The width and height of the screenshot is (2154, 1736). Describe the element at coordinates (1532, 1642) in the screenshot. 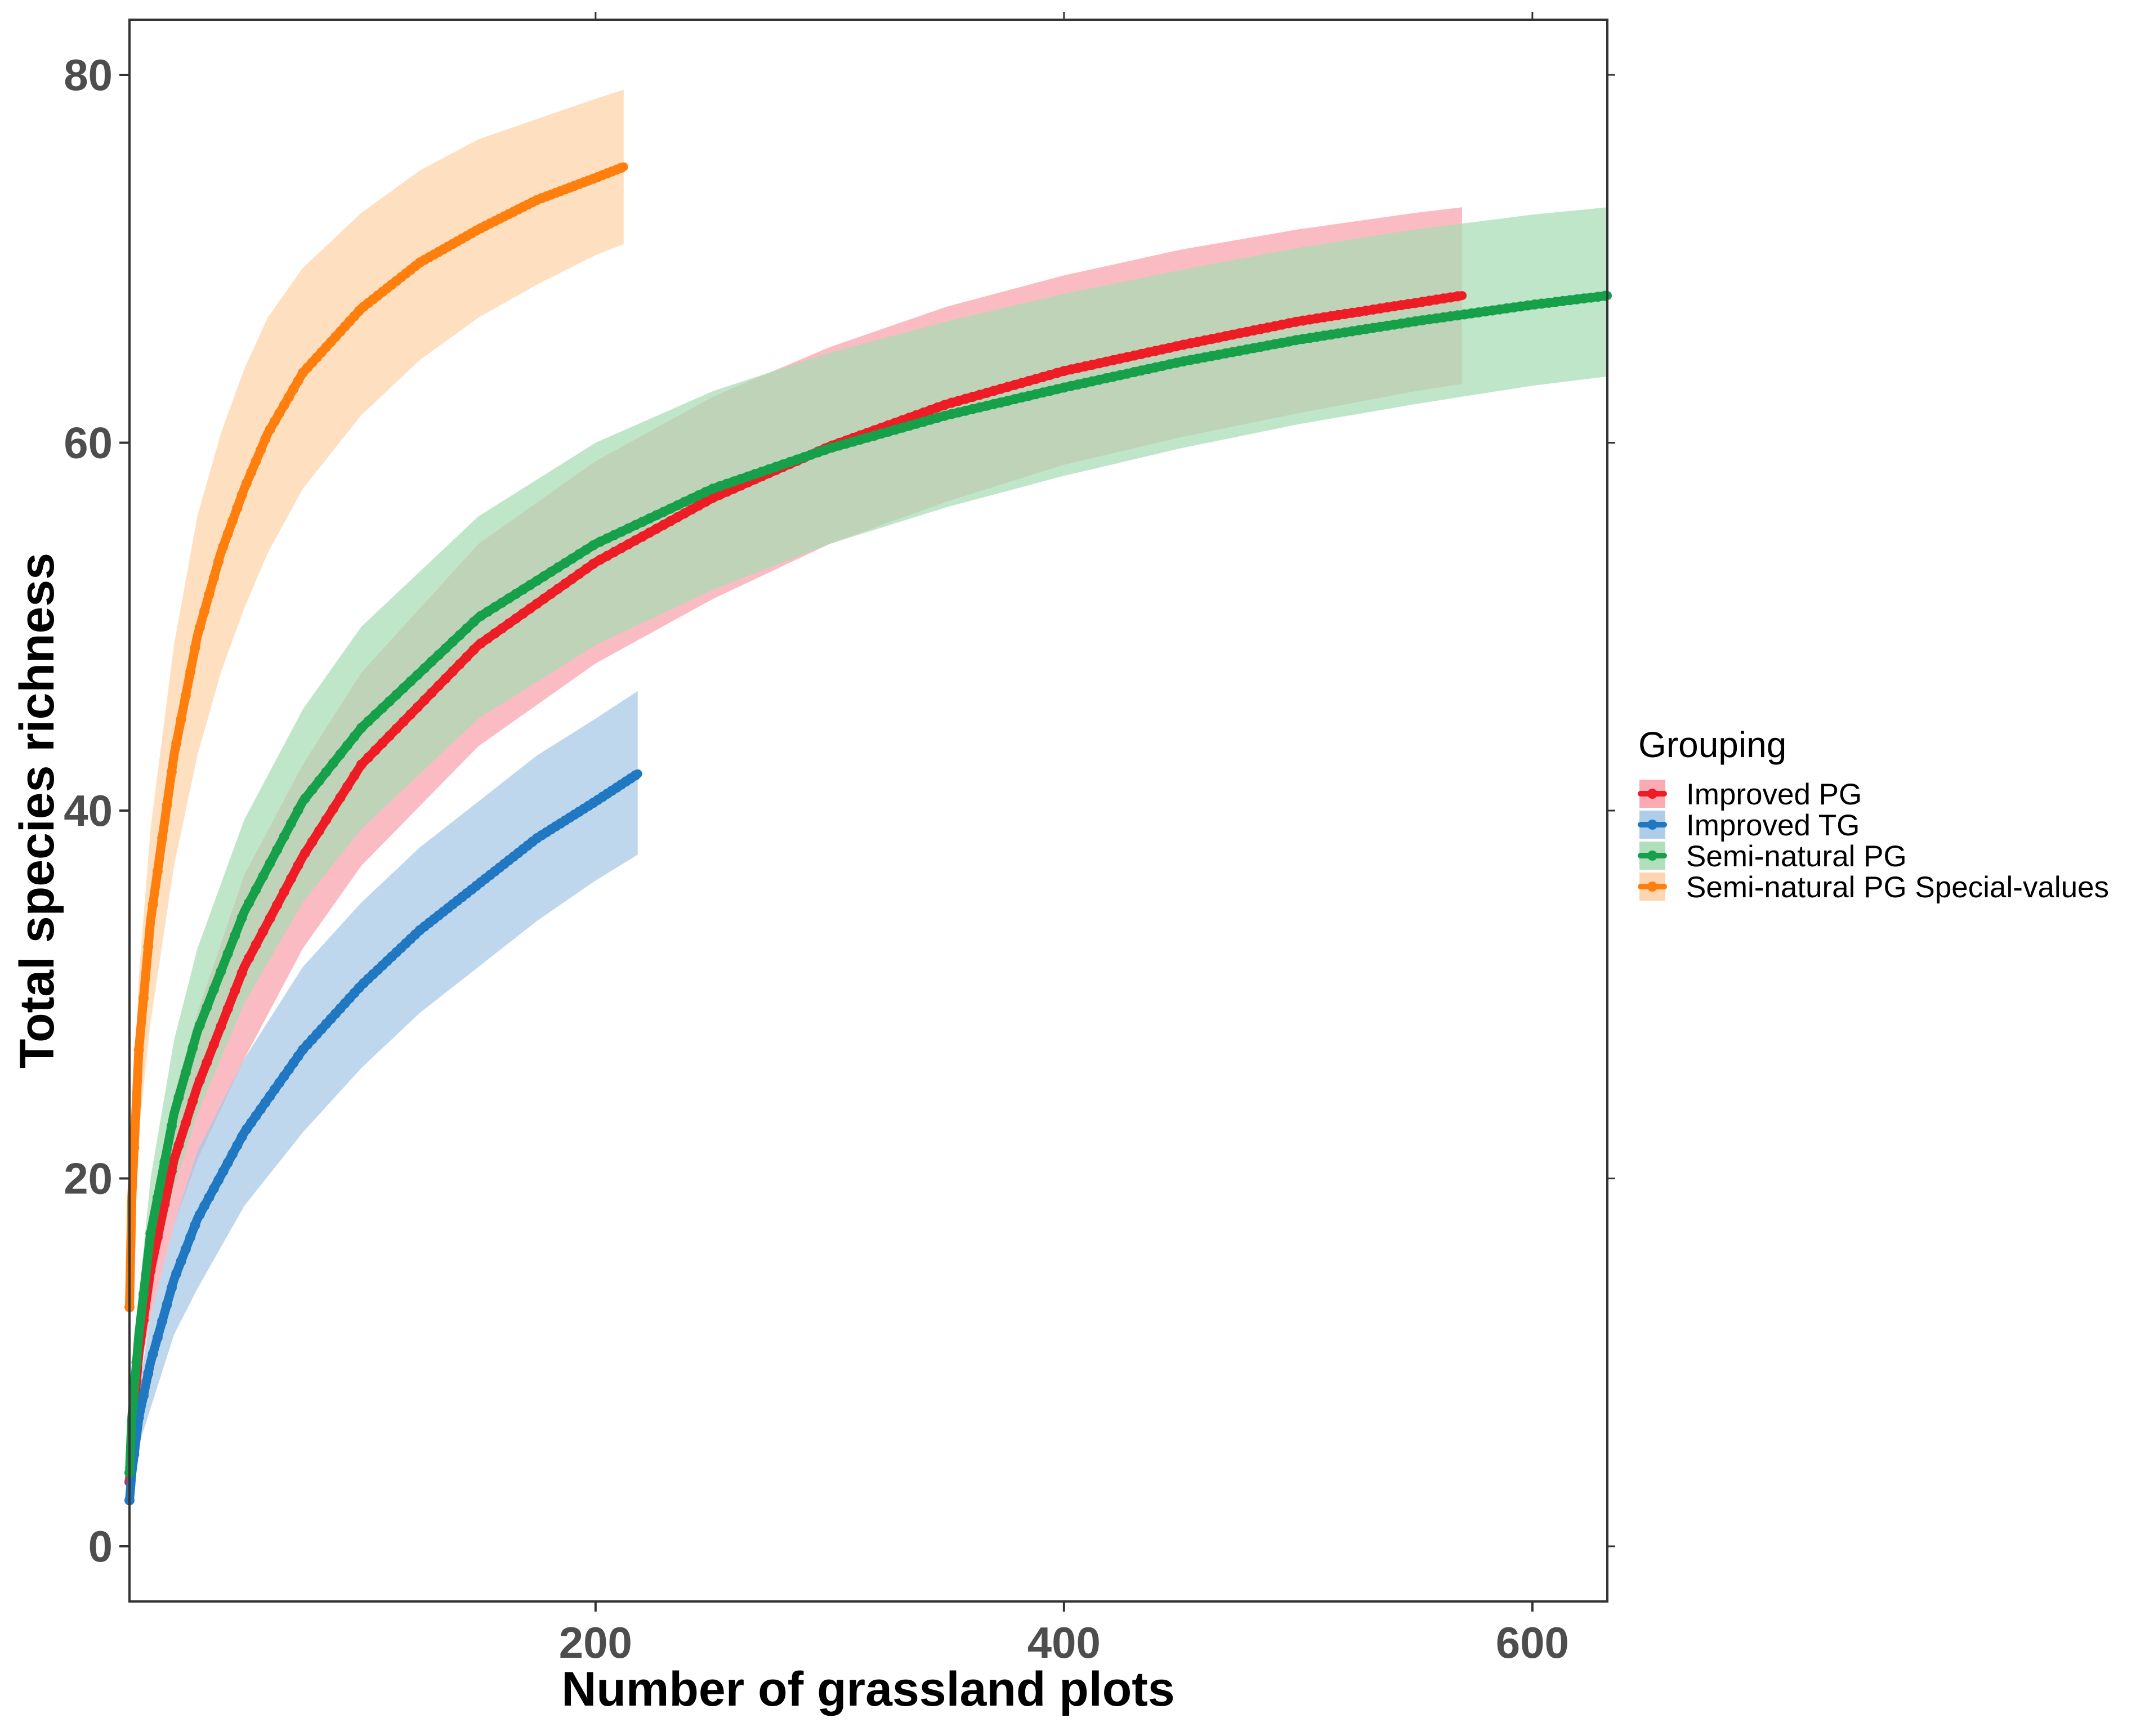

I see `x-tick-label: 600` at that location.